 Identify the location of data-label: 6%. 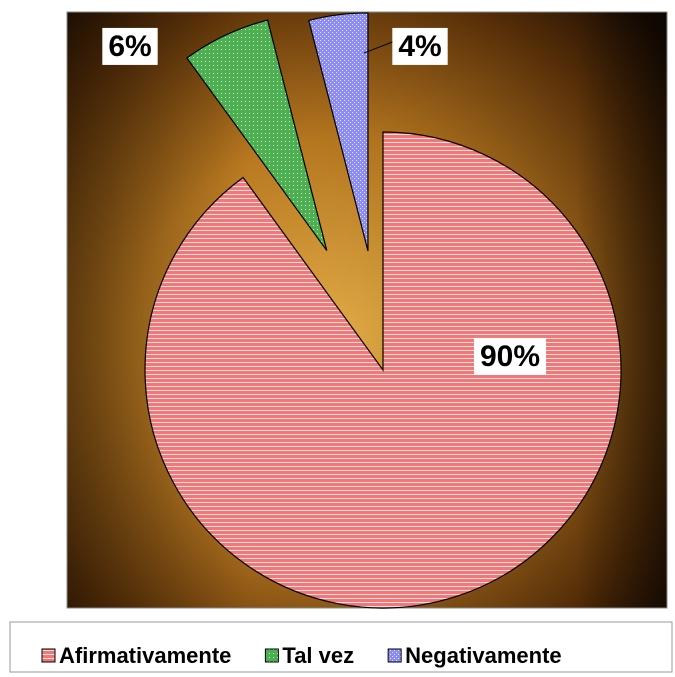
(129, 46).